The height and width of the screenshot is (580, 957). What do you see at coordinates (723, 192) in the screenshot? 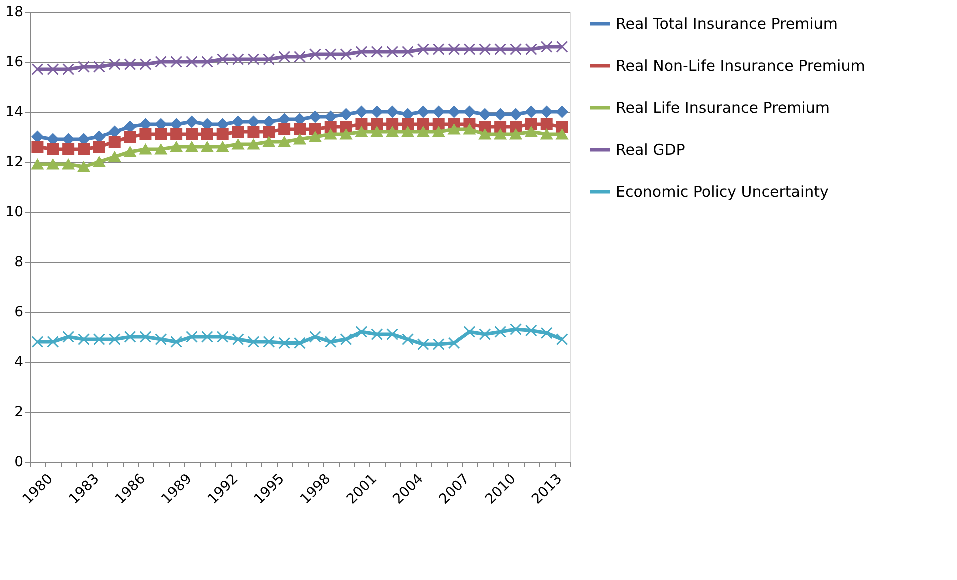
I see `legend-label: Economic Policy Uncertainty` at bounding box center [723, 192].